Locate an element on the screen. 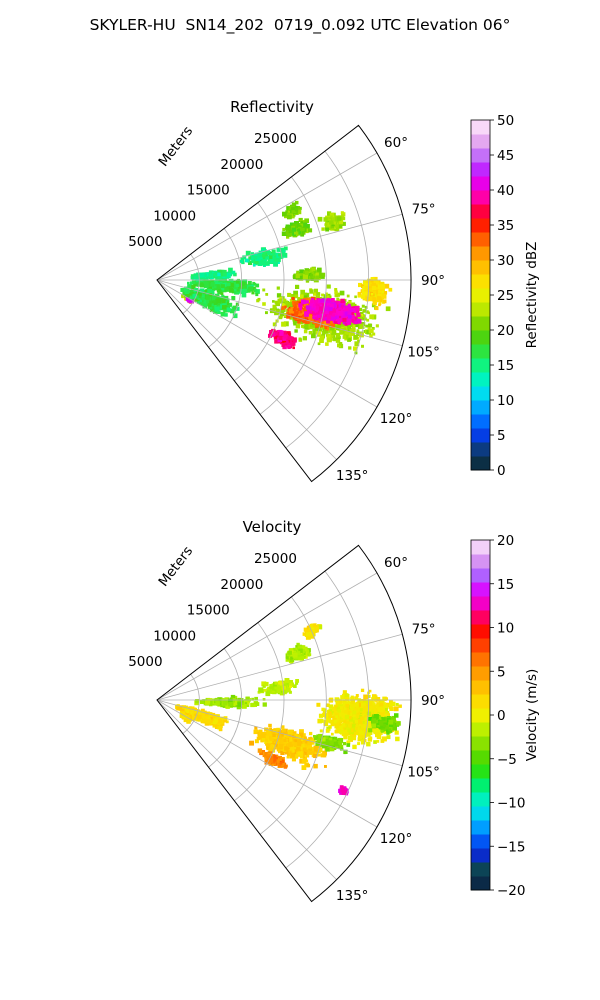  colorbar-tick-label: 10 is located at coordinates (505, 401).